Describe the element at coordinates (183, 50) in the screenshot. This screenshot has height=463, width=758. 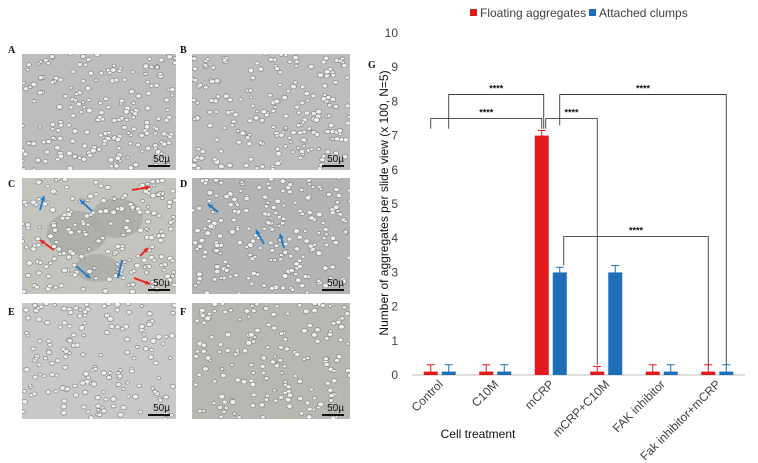
I see `panel-label-b: B` at that location.